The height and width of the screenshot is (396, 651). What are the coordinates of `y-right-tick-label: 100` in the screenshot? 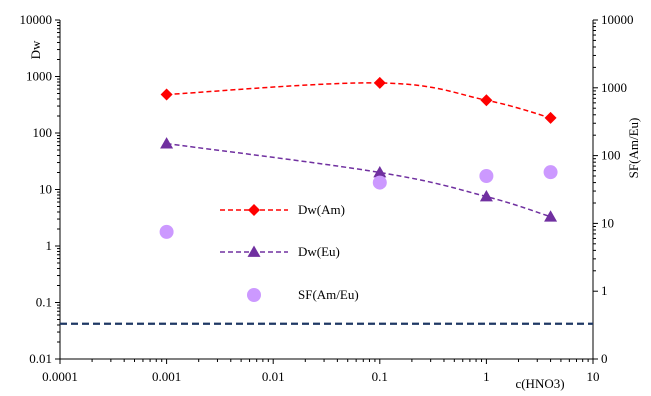 It's located at (611, 155).